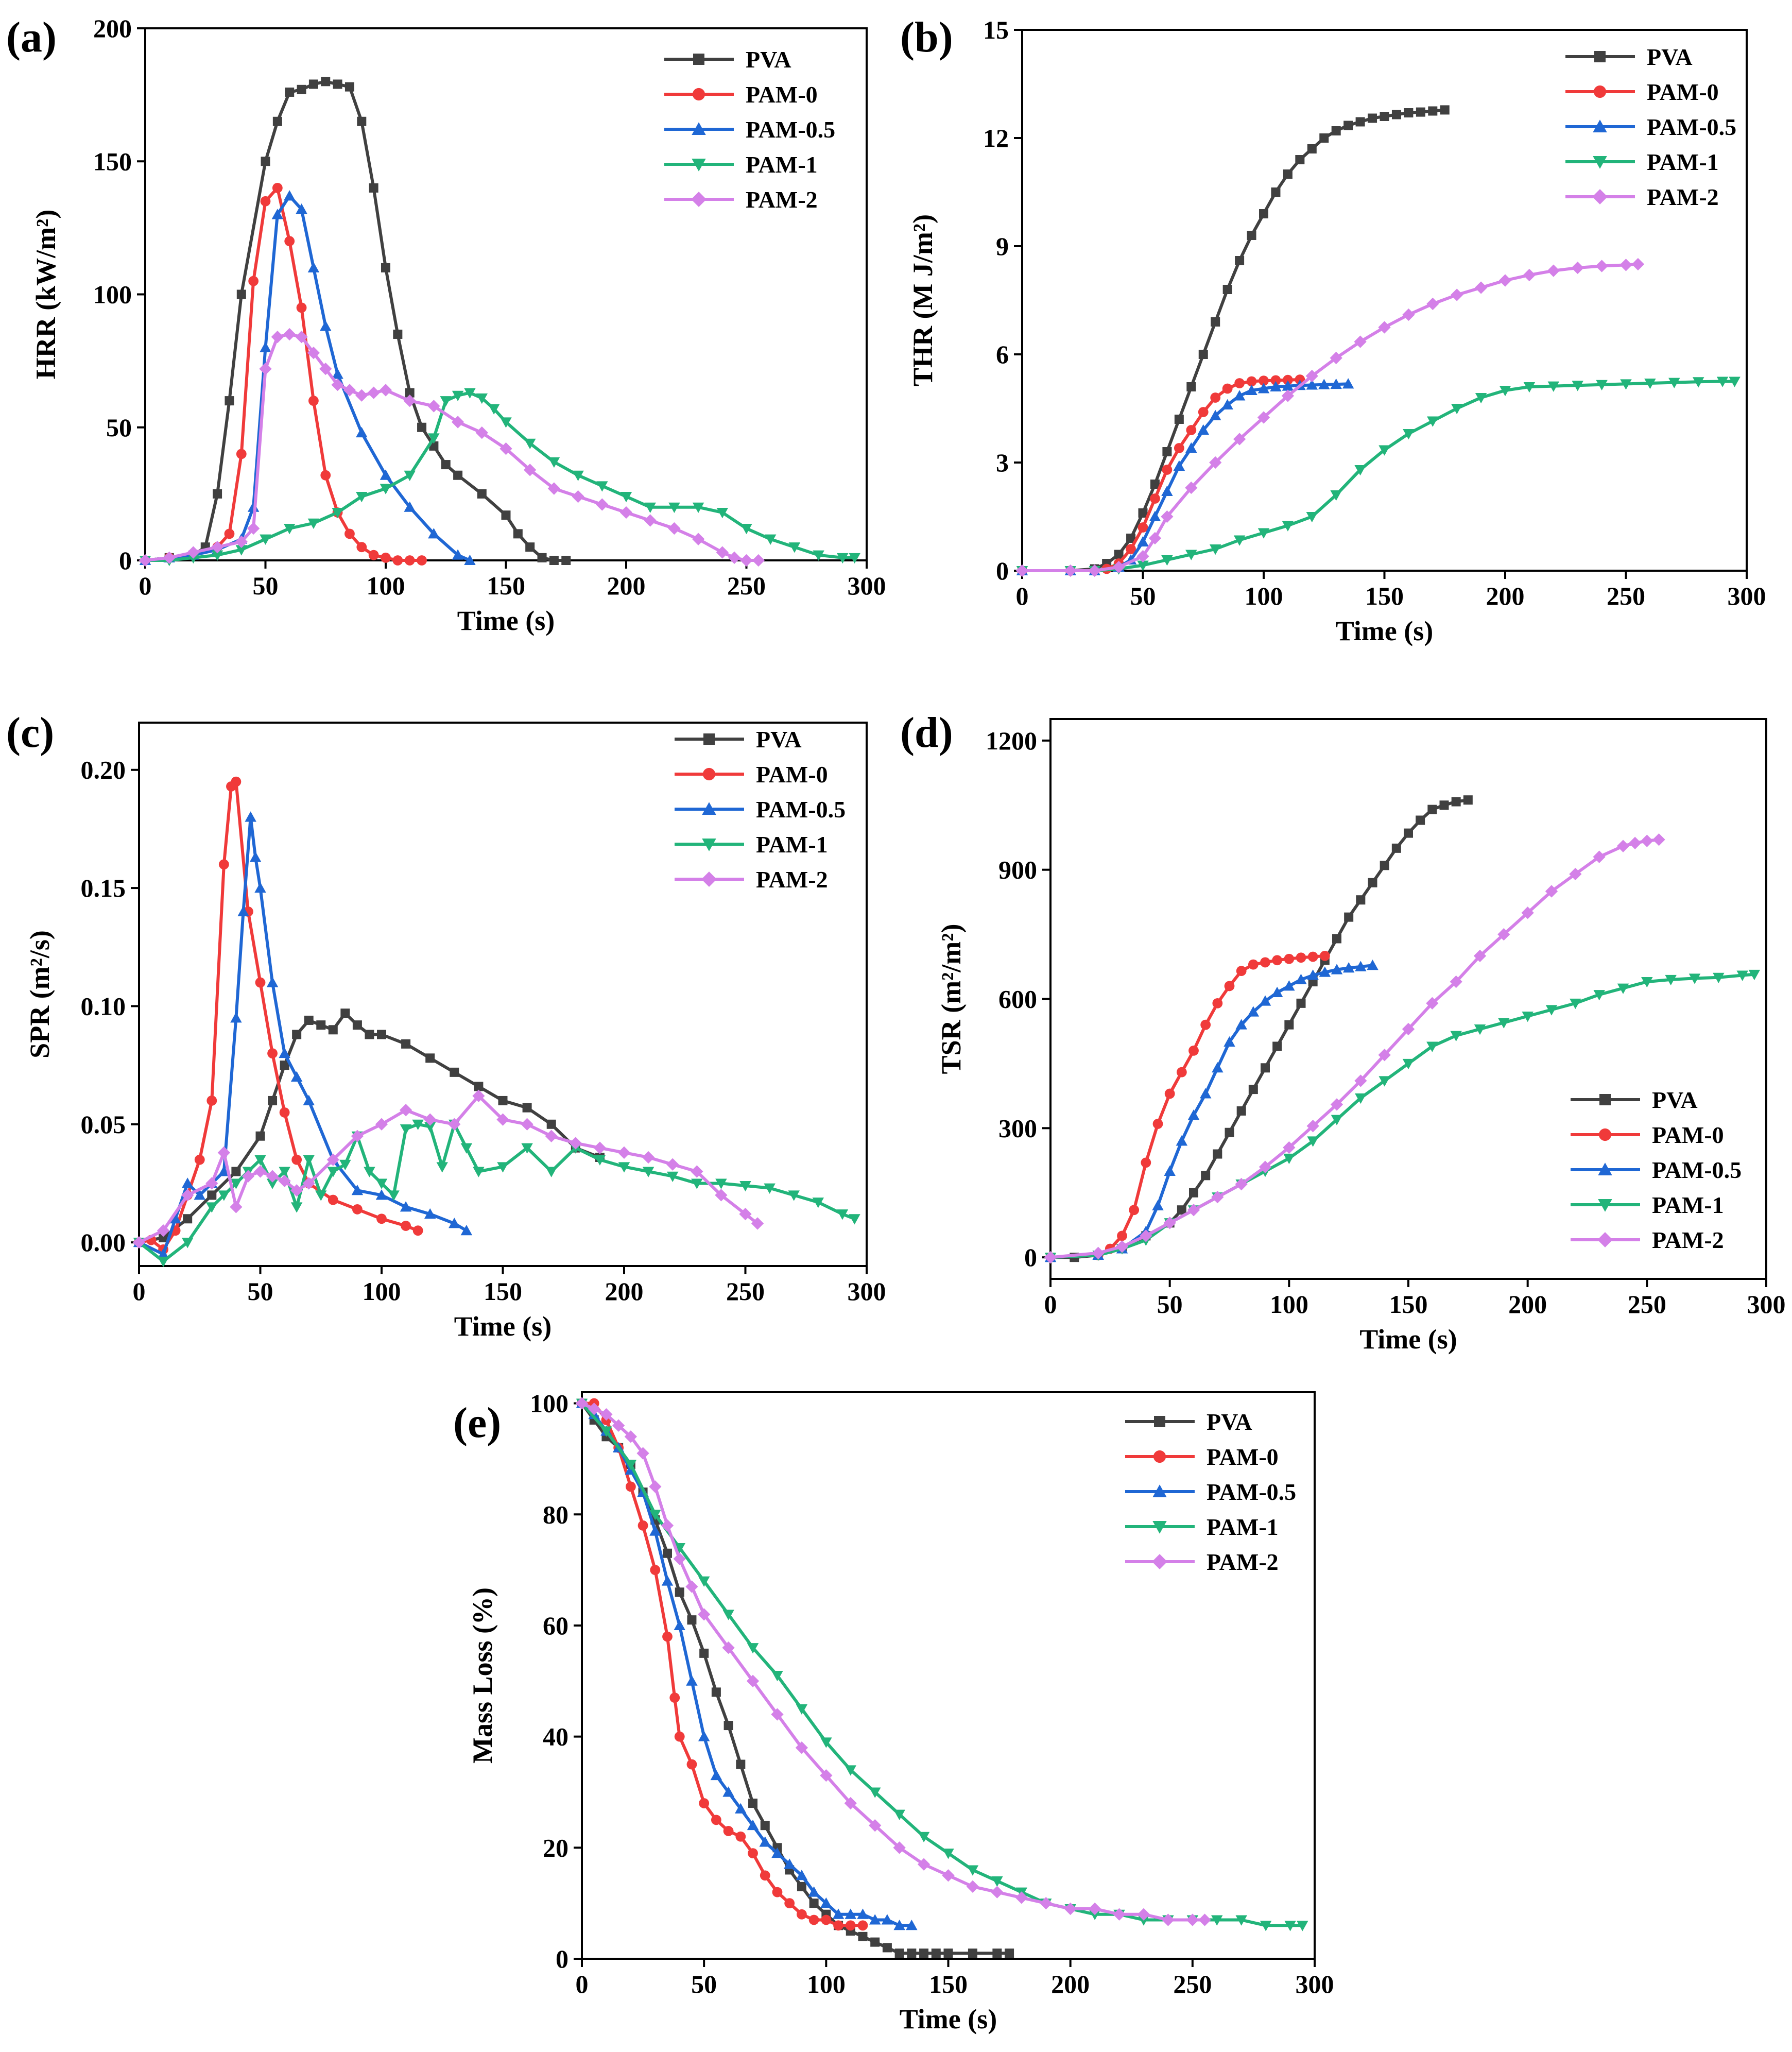 Image resolution: width=1792 pixels, height=2052 pixels. I want to click on legend: PVA PAM-0 PAM-0.5 PAM-1 PAM-2, so click(761, 809).